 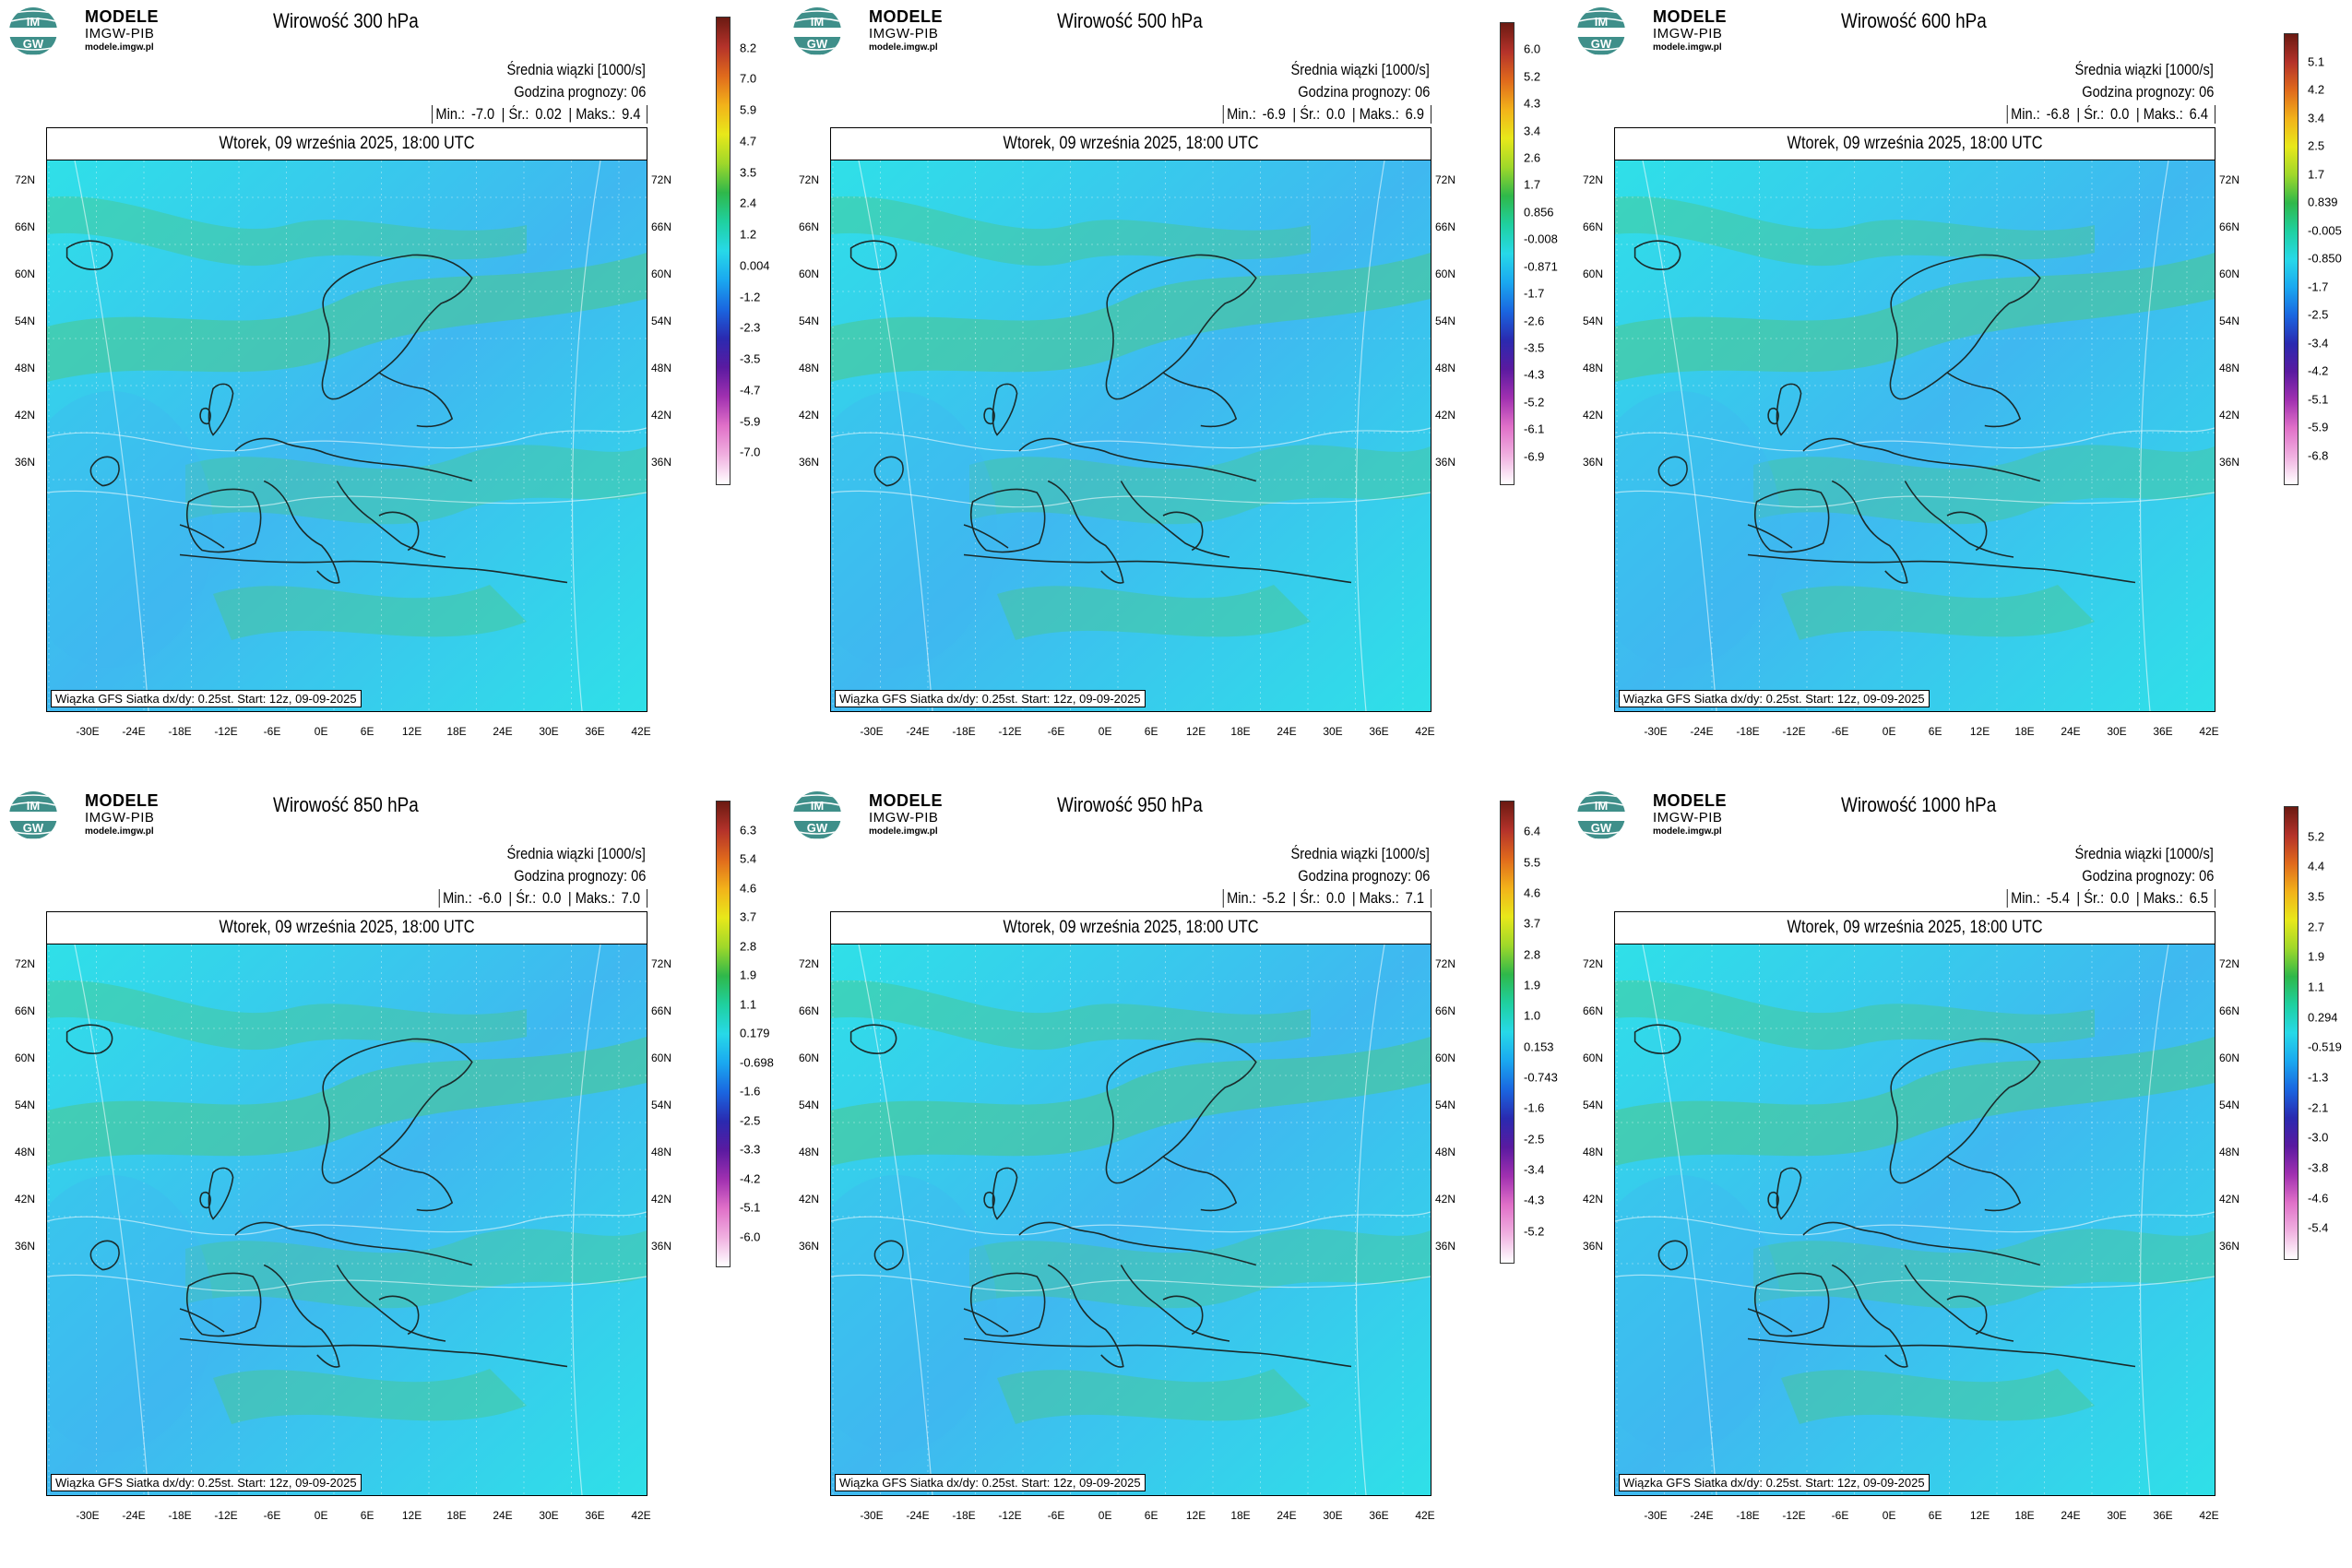 What do you see at coordinates (1593, 963) in the screenshot?
I see `lat-label-left: 72N` at bounding box center [1593, 963].